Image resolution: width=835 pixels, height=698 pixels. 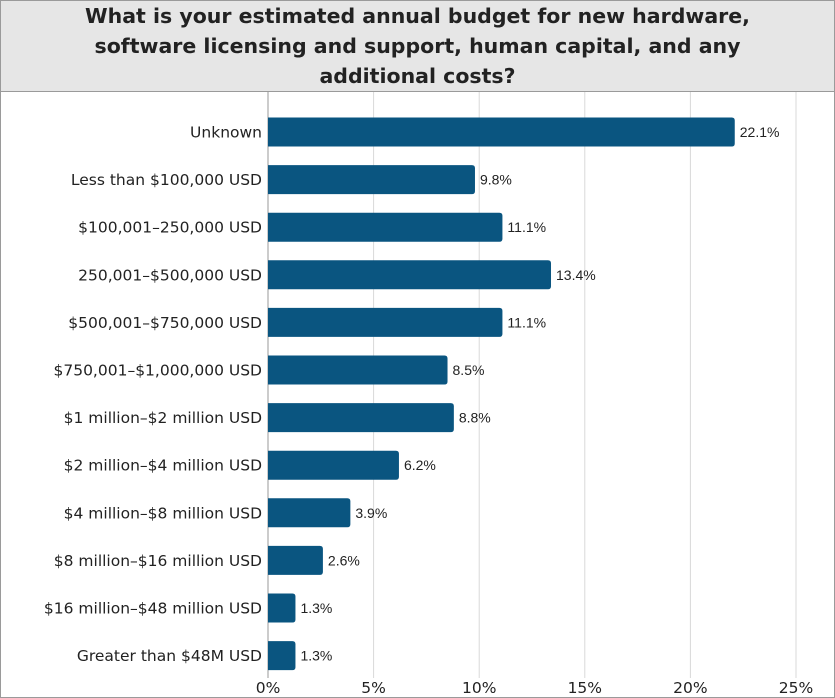 What do you see at coordinates (157, 371) in the screenshot?
I see `category-label: $750,001–$1,000,000 USD` at bounding box center [157, 371].